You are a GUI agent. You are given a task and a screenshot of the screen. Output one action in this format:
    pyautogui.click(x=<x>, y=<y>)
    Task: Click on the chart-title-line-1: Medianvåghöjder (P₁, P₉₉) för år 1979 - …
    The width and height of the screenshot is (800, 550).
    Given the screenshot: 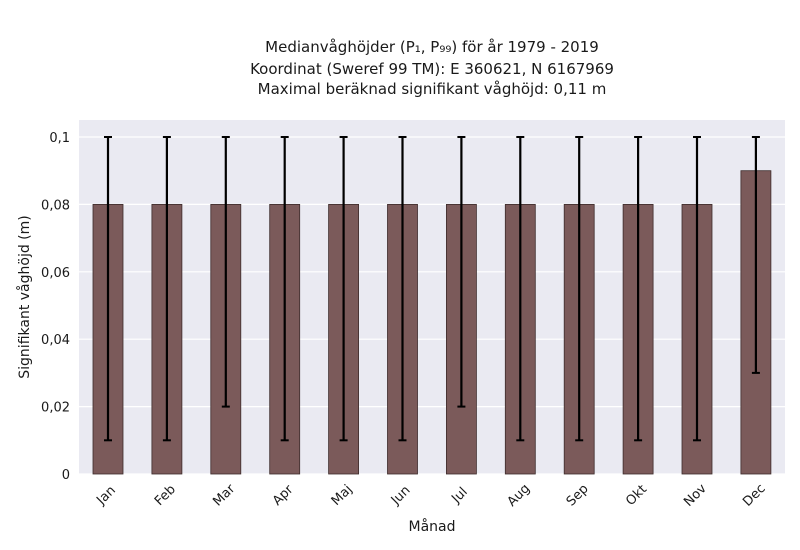 What is the action you would take?
    pyautogui.click(x=432, y=47)
    